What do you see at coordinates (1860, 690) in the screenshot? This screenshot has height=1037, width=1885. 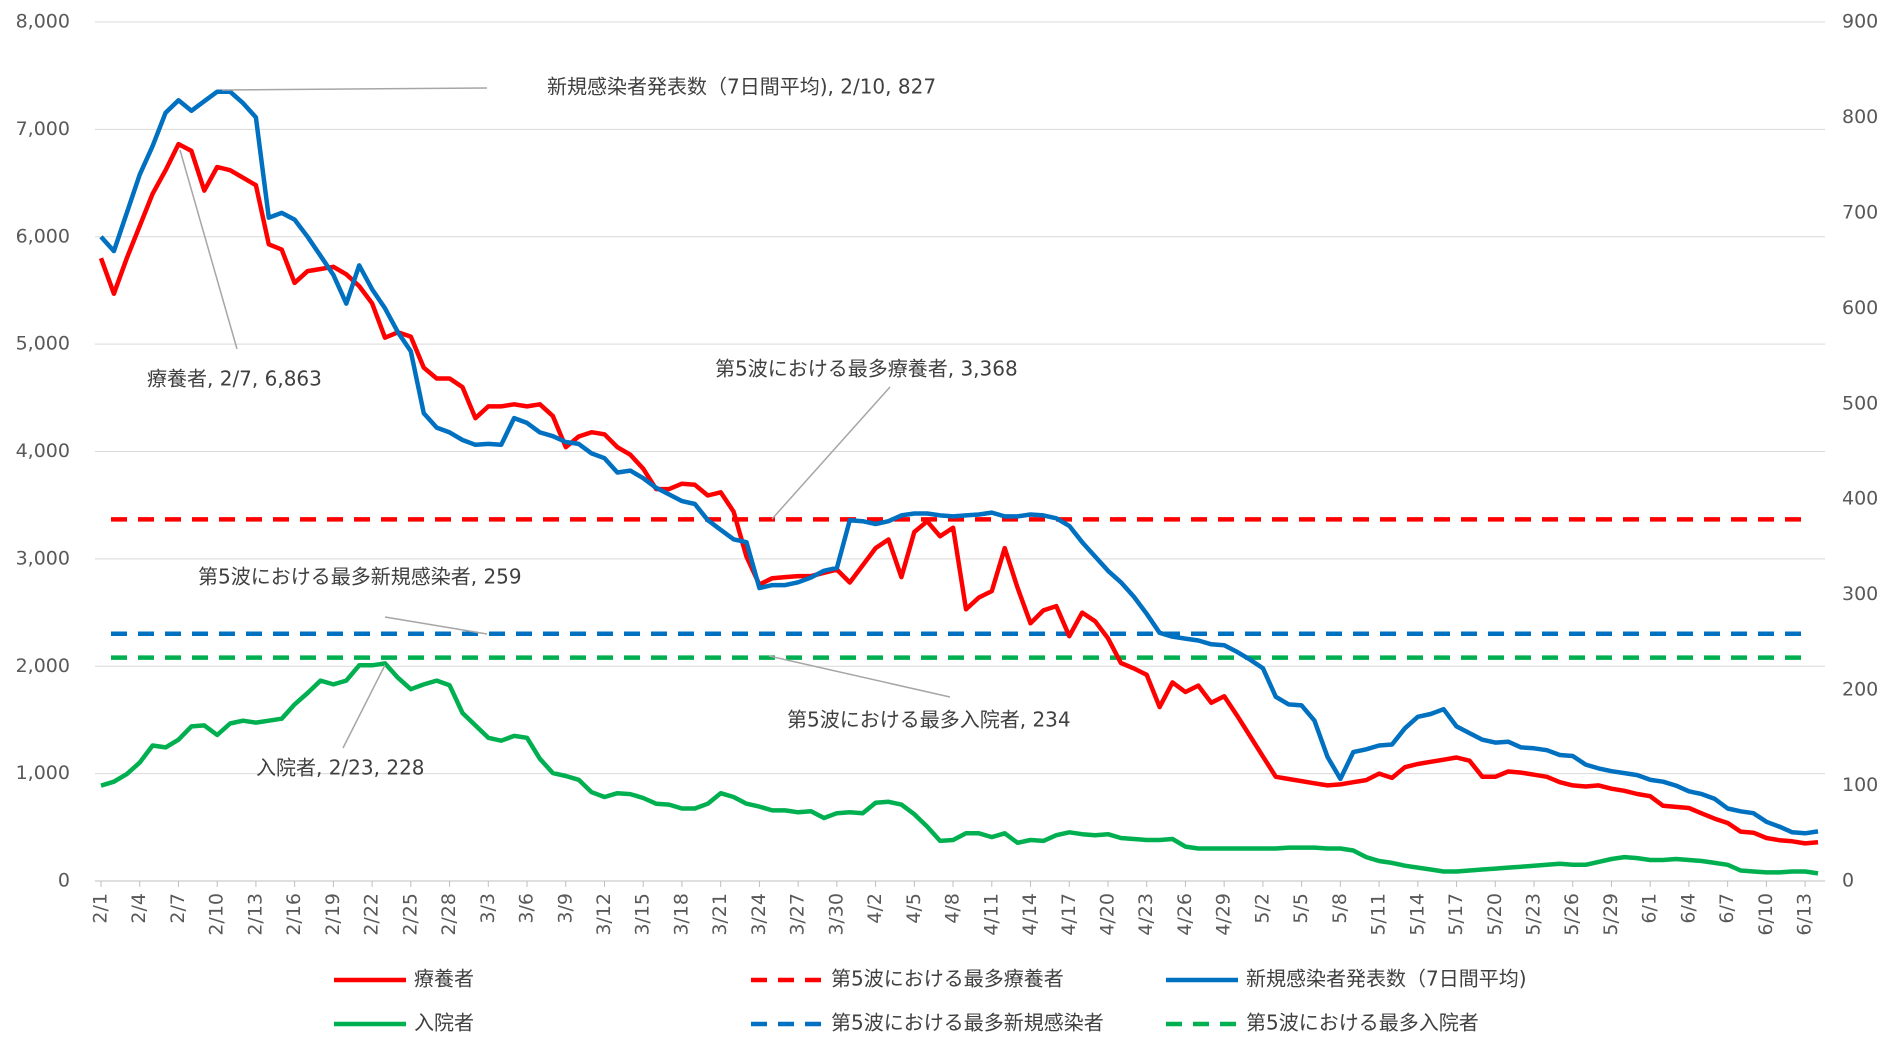 I see `y2-tick-label: 200` at bounding box center [1860, 690].